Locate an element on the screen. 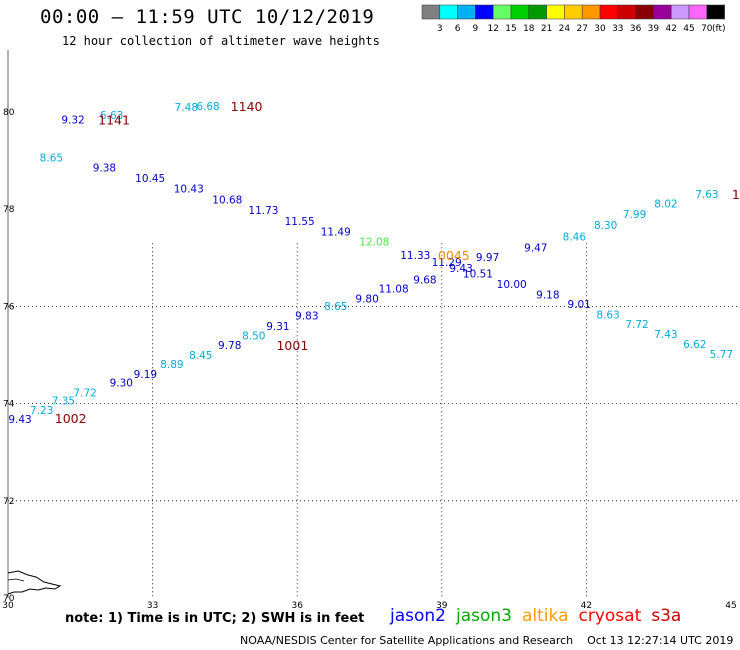  wave-height-value: 7.43 is located at coordinates (665, 335).